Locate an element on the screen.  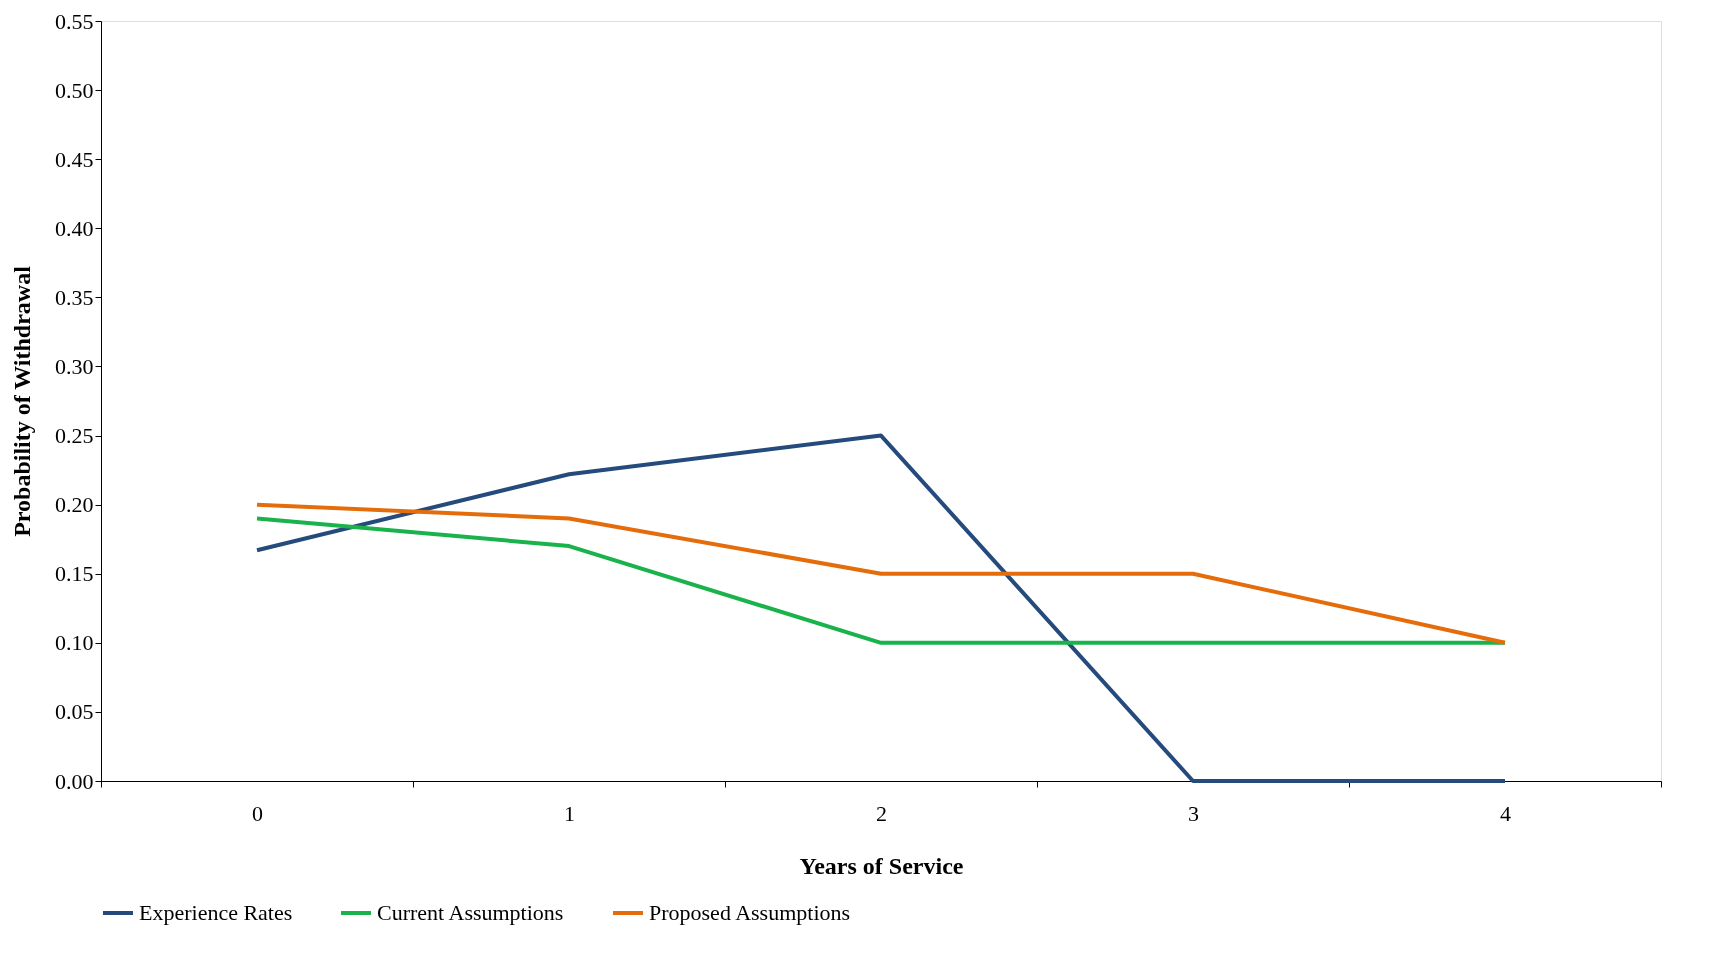
y-tick-label: 0.50 is located at coordinates (74, 90).